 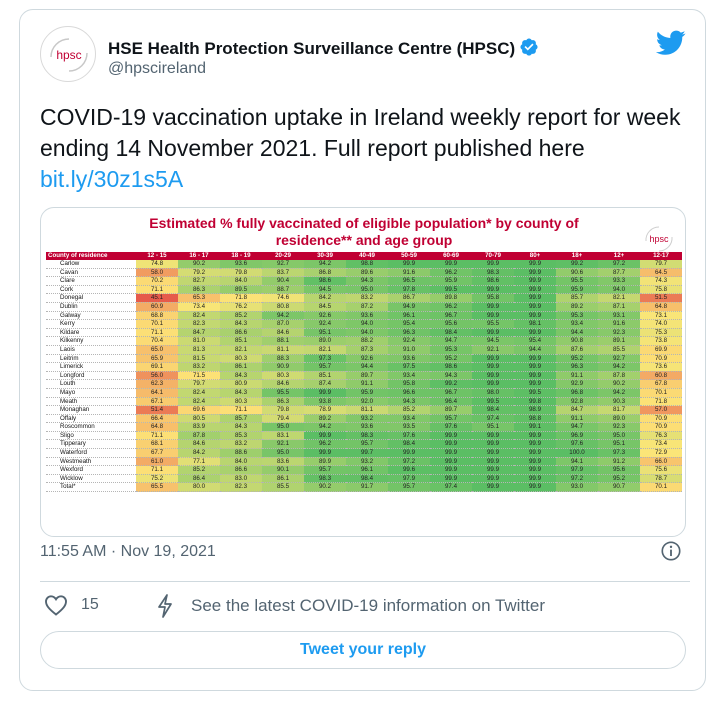 What do you see at coordinates (409, 384) in the screenshot?
I see `heatmap-cell: 95.8` at bounding box center [409, 384].